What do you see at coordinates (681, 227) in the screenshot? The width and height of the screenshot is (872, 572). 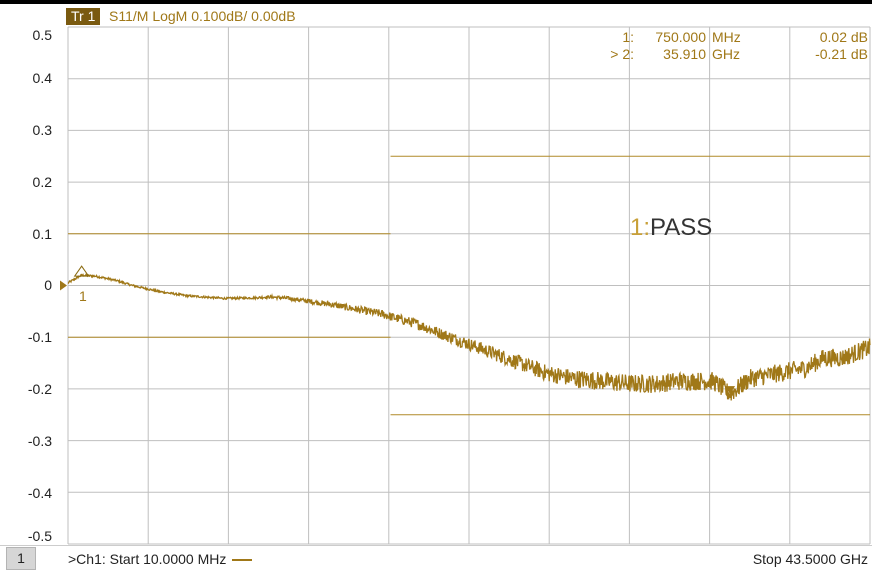 I see `limit-test-result: PASS` at bounding box center [681, 227].